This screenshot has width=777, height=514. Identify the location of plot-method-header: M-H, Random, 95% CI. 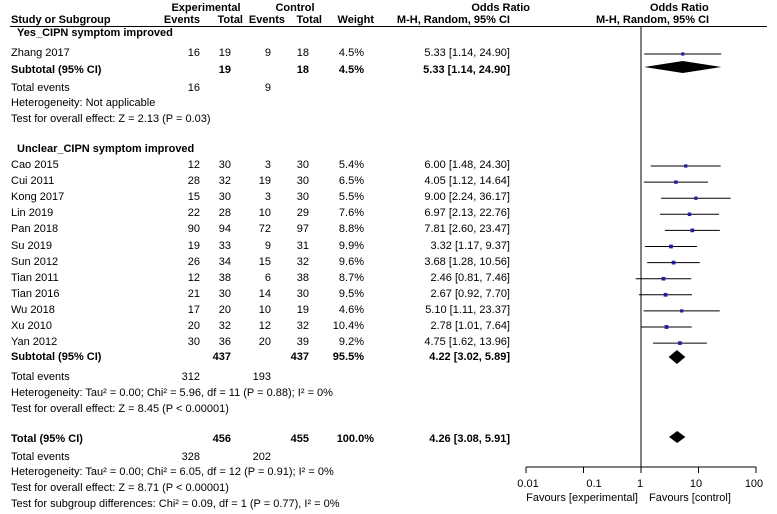
(653, 20).